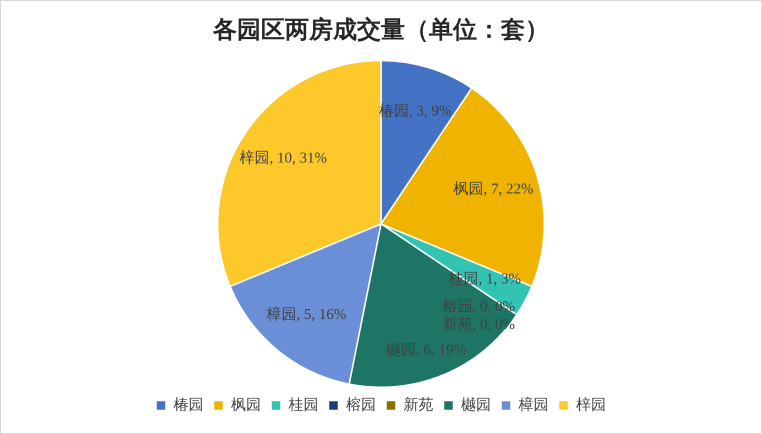  I want to click on data-label: 梓园, 10, 31%, so click(283, 157).